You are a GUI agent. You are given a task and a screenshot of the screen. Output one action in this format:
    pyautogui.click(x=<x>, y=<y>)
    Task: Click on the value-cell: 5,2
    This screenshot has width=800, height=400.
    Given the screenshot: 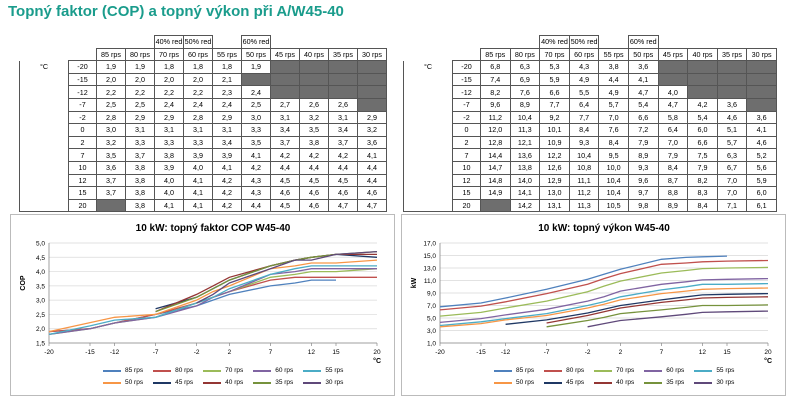 What is the action you would take?
    pyautogui.click(x=761, y=155)
    